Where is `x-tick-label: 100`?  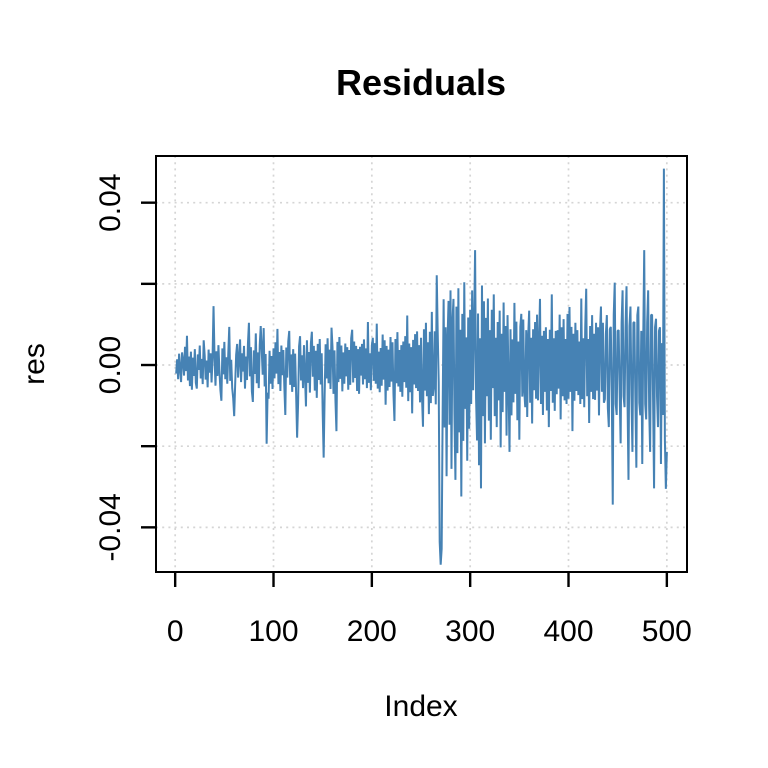
x-tick-label: 100 is located at coordinates (273, 631).